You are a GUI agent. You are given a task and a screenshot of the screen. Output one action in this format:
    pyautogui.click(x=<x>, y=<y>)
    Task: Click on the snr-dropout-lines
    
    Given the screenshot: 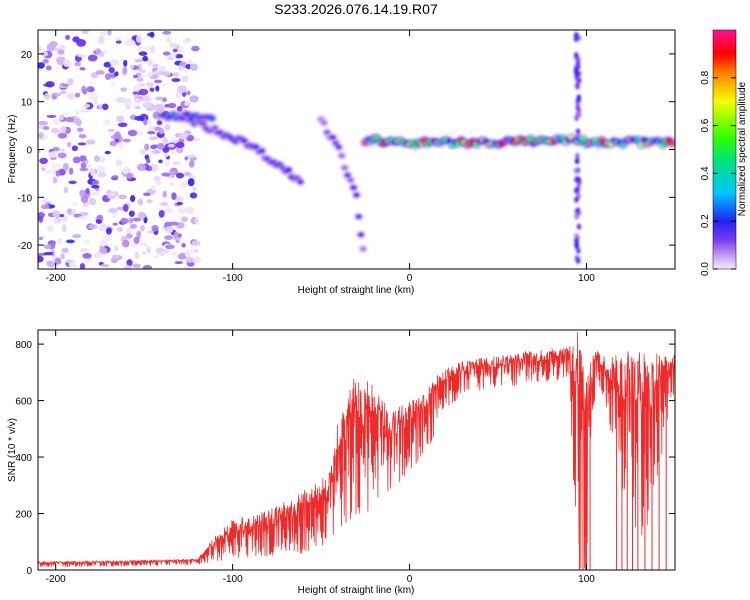 What is the action you would take?
    pyautogui.click(x=622, y=460)
    